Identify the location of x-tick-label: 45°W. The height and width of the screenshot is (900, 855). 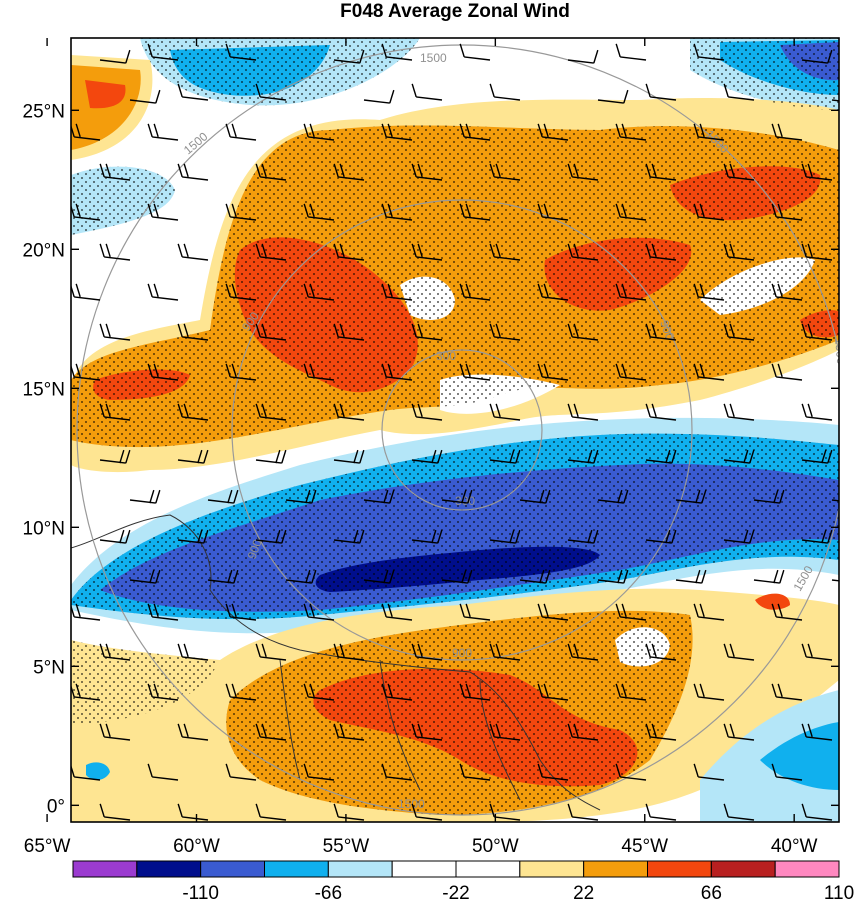
(644, 846).